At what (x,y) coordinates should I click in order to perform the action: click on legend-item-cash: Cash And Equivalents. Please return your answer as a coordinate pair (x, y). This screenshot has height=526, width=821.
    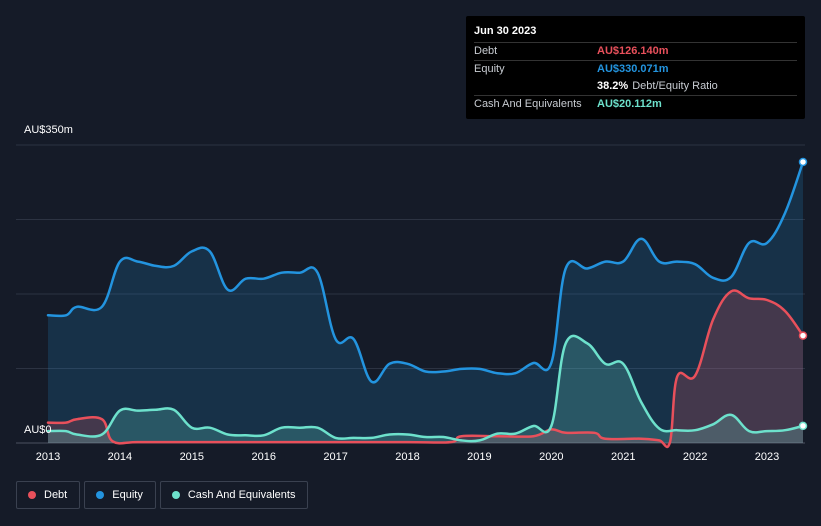
    Looking at the image, I should click on (234, 495).